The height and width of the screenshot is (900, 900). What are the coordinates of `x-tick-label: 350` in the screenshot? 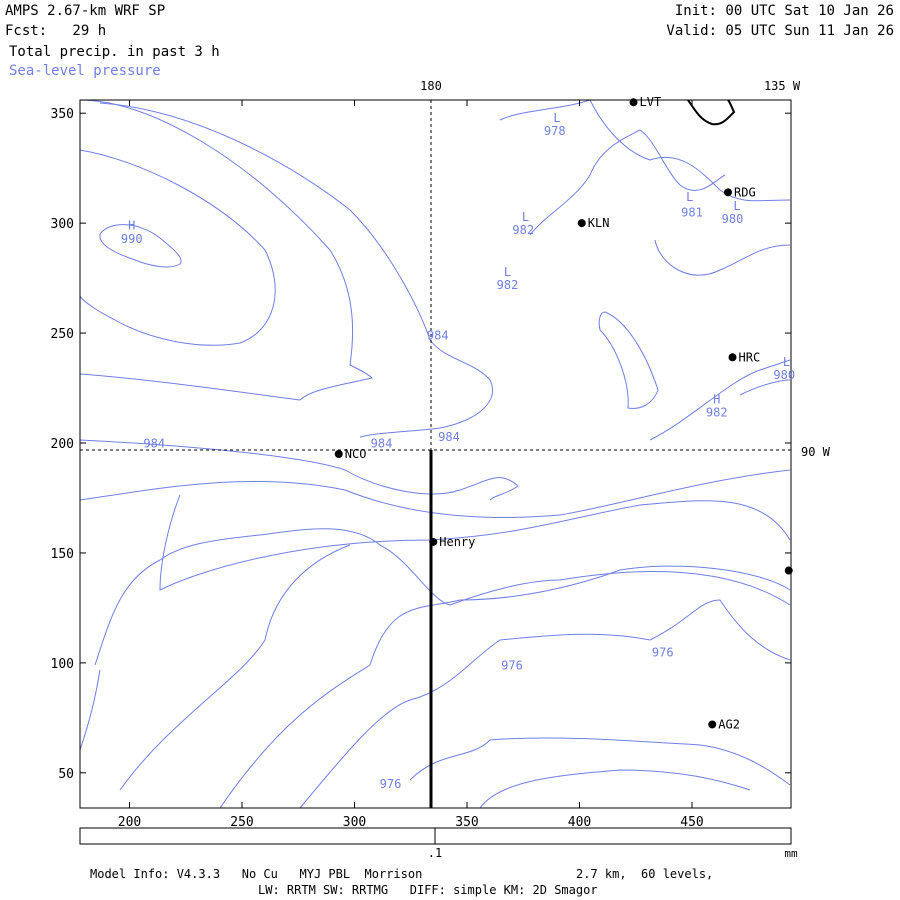 It's located at (466, 822).